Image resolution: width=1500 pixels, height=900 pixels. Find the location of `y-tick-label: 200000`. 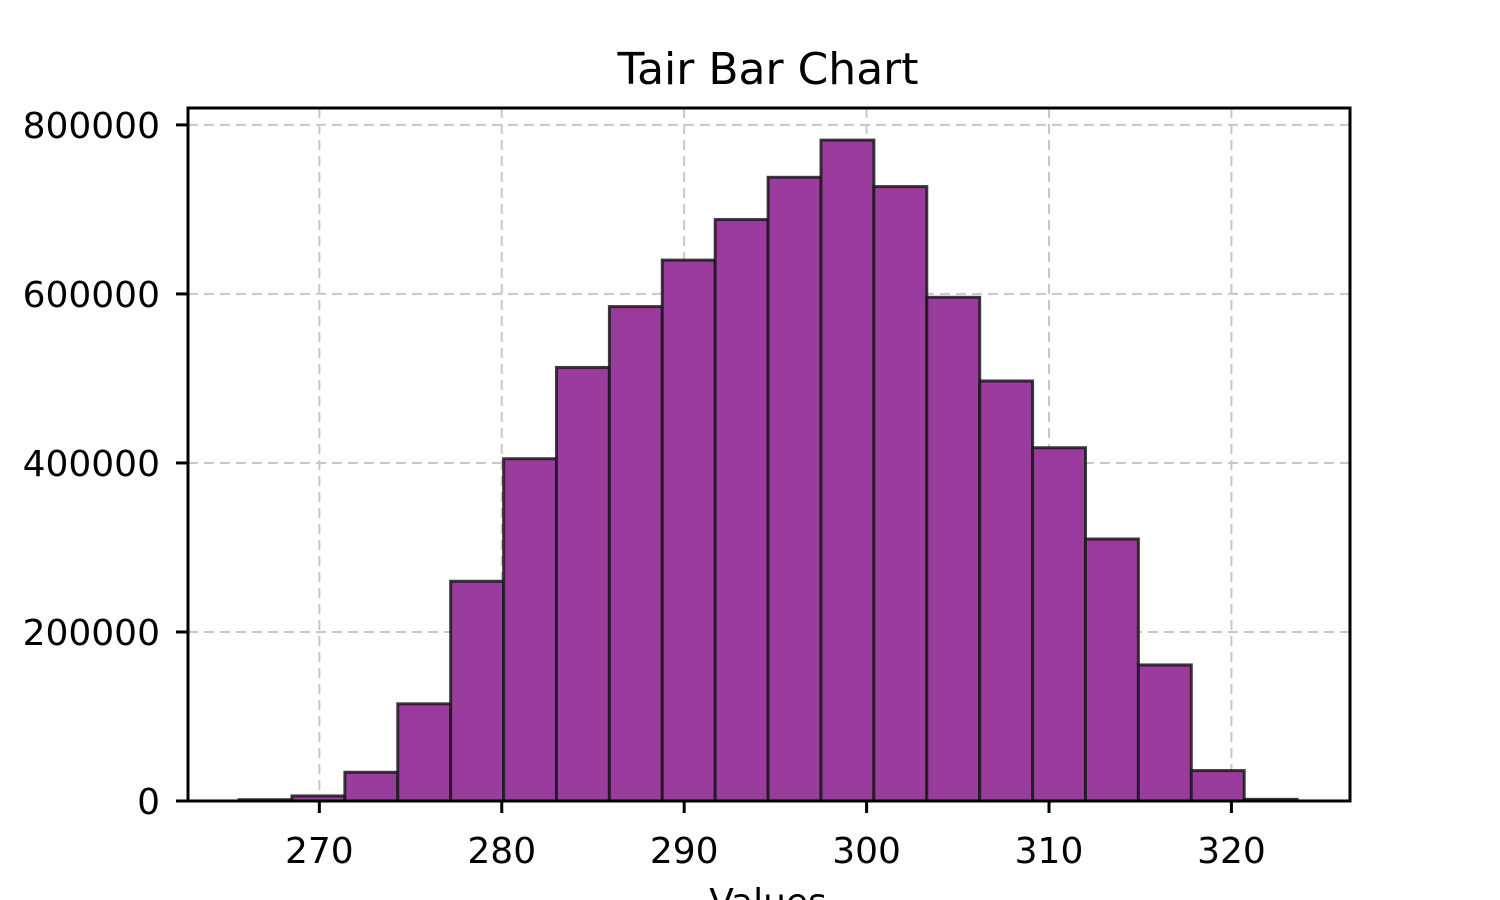

y-tick-label: 200000 is located at coordinates (91, 633).